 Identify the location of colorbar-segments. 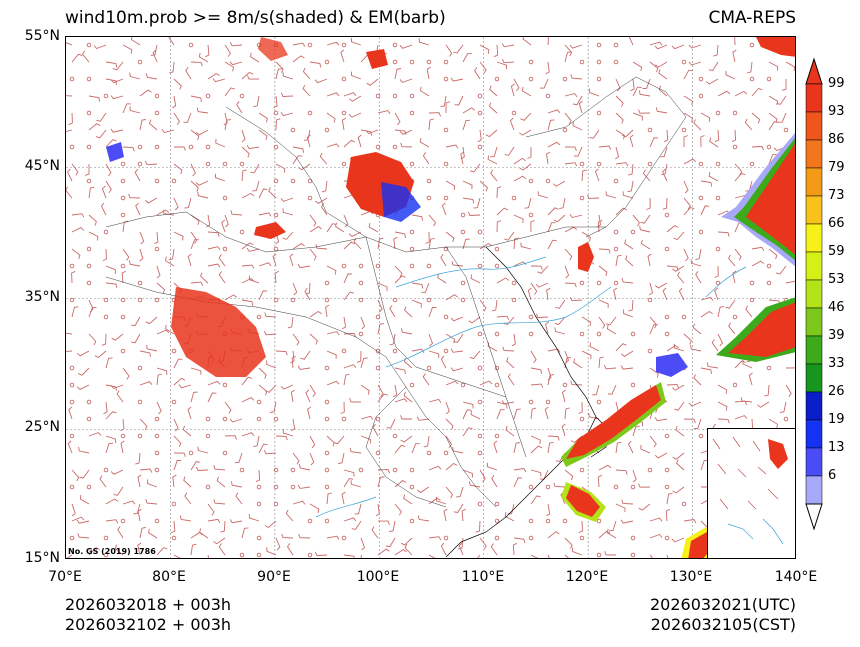
(814, 294).